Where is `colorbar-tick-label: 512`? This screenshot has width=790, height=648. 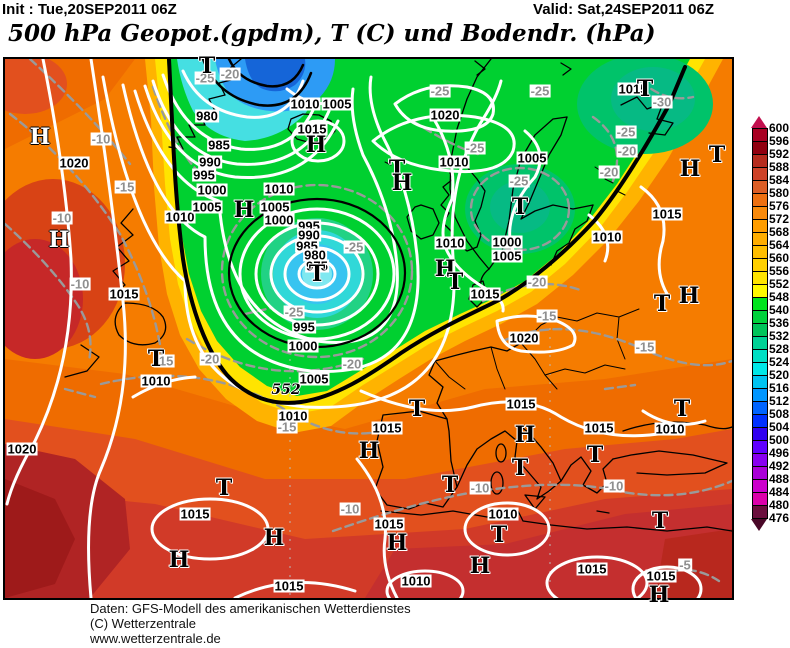 colorbar-tick-label: 512 is located at coordinates (779, 401).